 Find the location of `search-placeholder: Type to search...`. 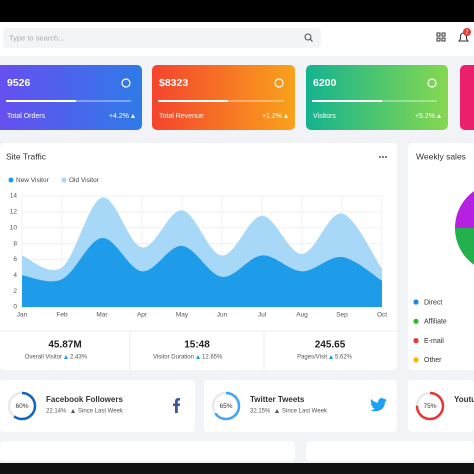

search-placeholder: Type to search... is located at coordinates (36, 37).